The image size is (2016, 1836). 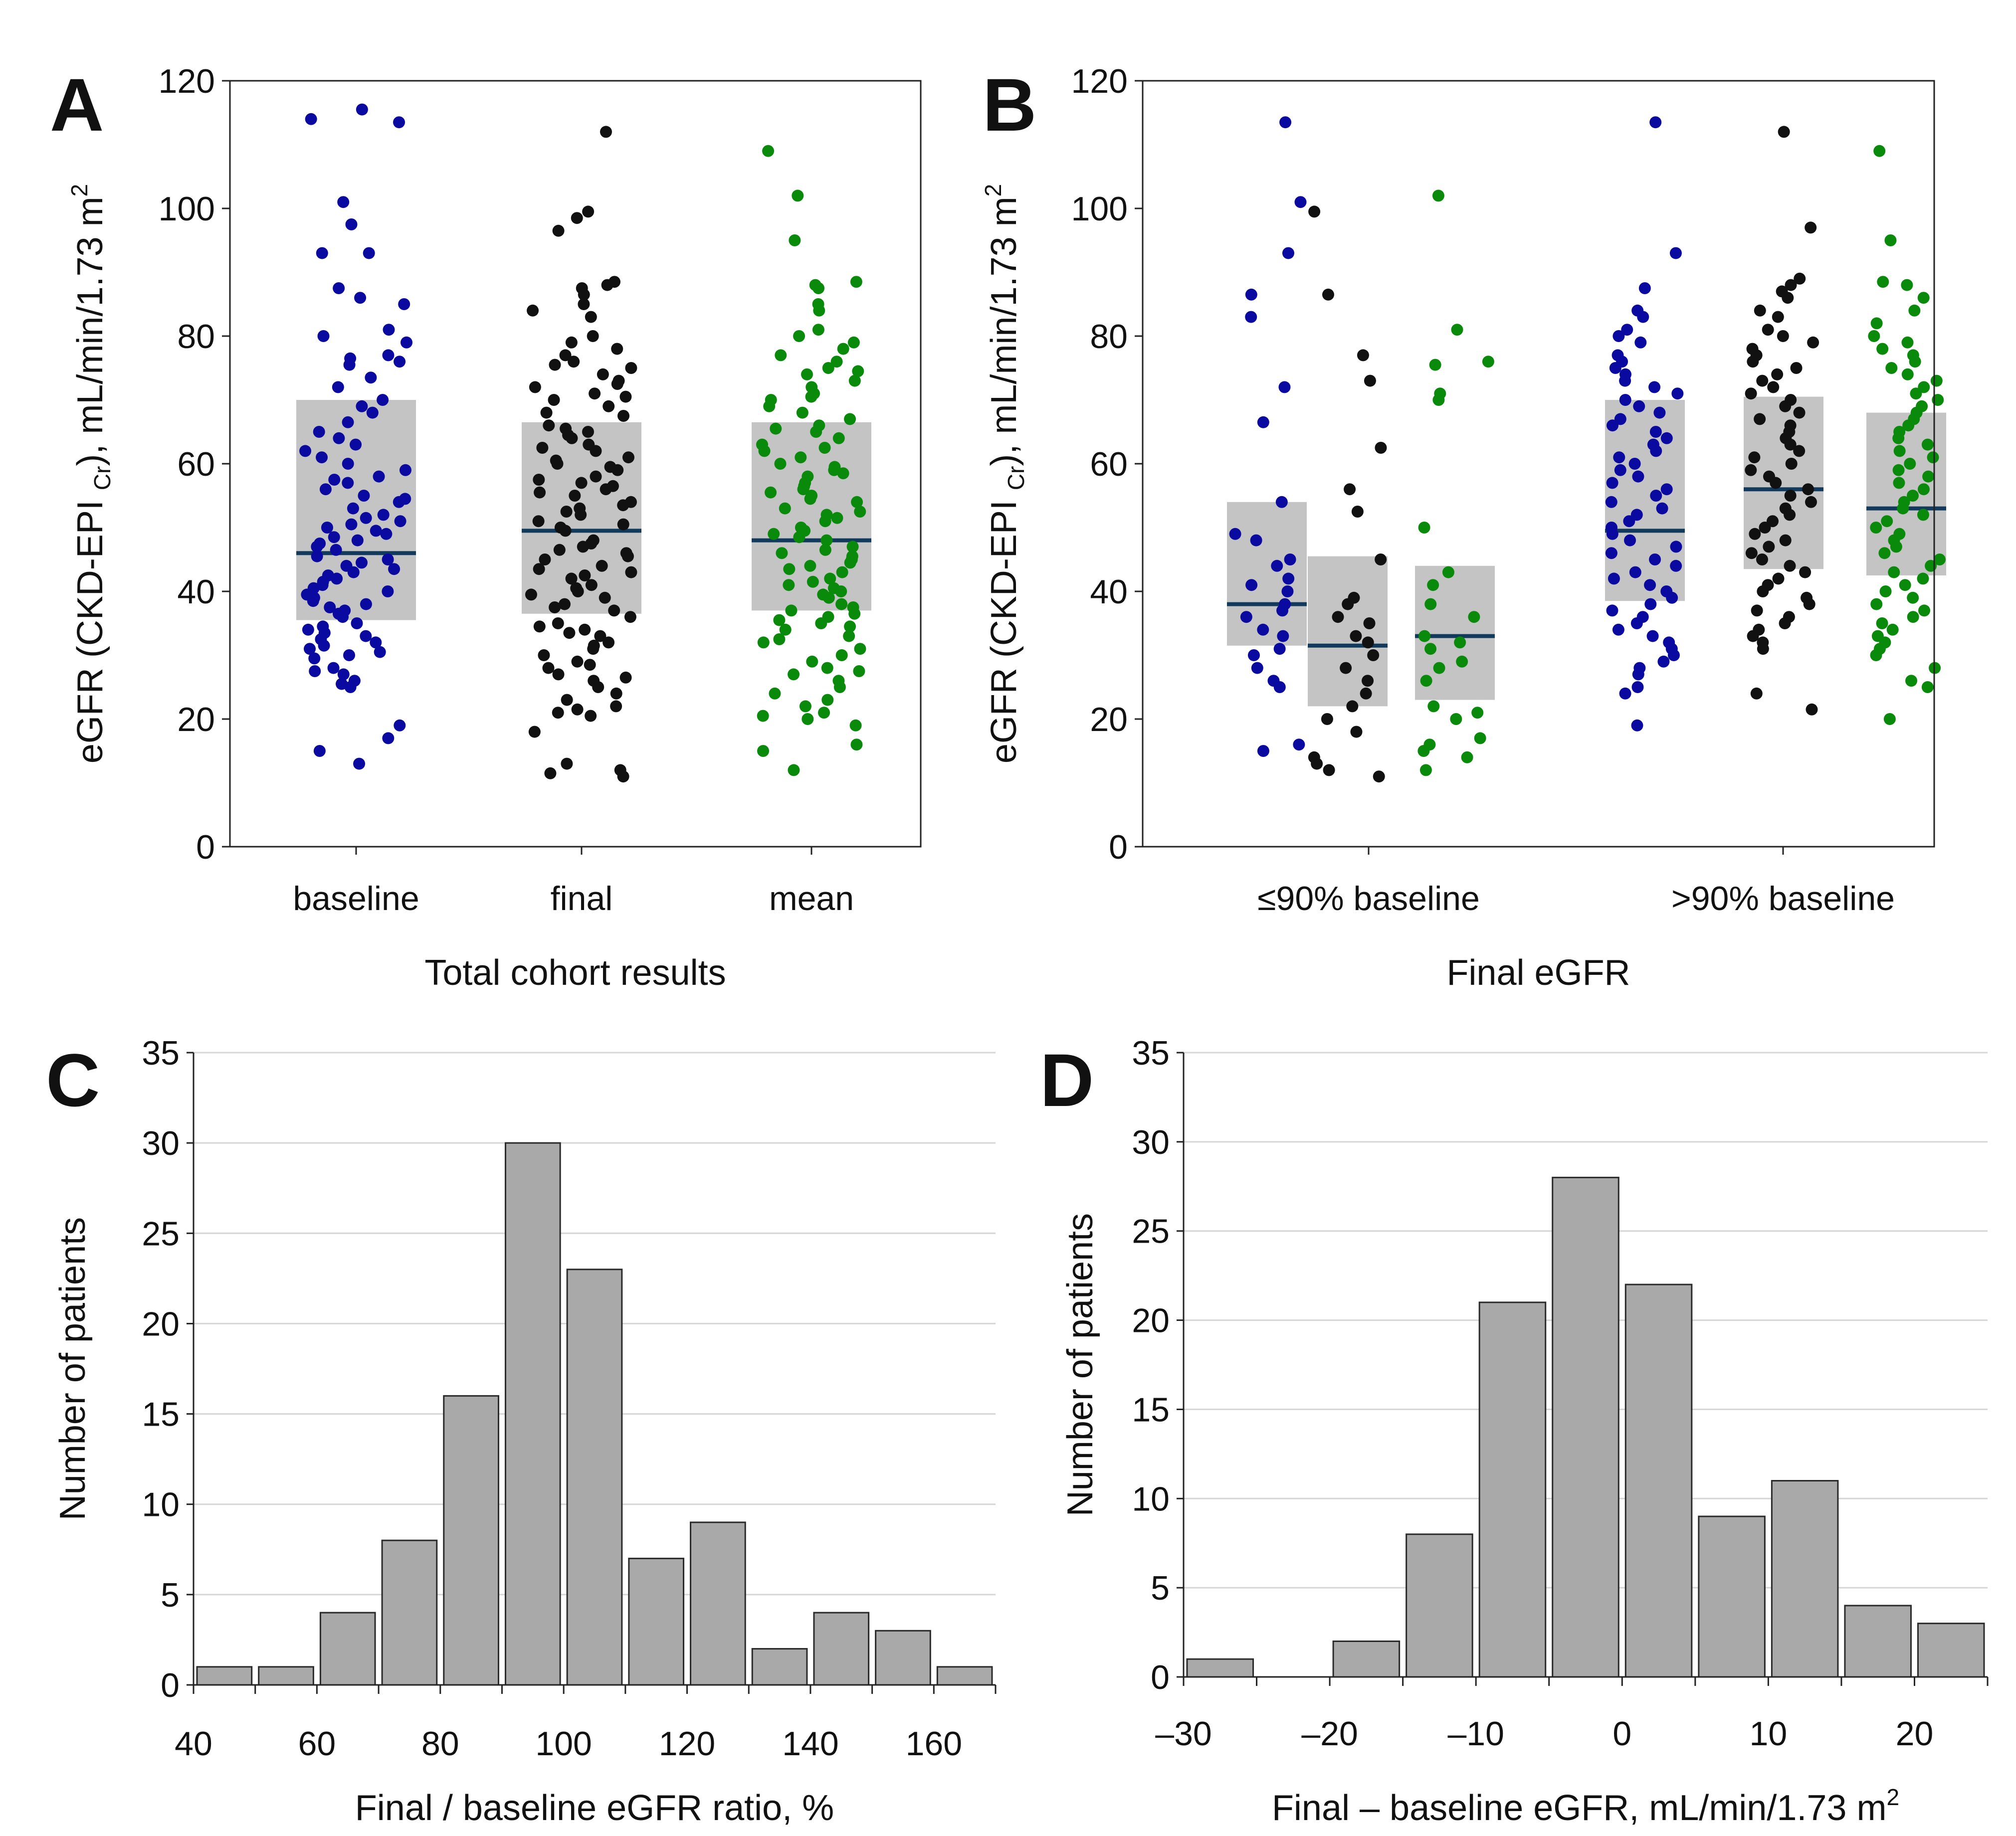 What do you see at coordinates (73, 1080) in the screenshot?
I see `panel-letter: C` at bounding box center [73, 1080].